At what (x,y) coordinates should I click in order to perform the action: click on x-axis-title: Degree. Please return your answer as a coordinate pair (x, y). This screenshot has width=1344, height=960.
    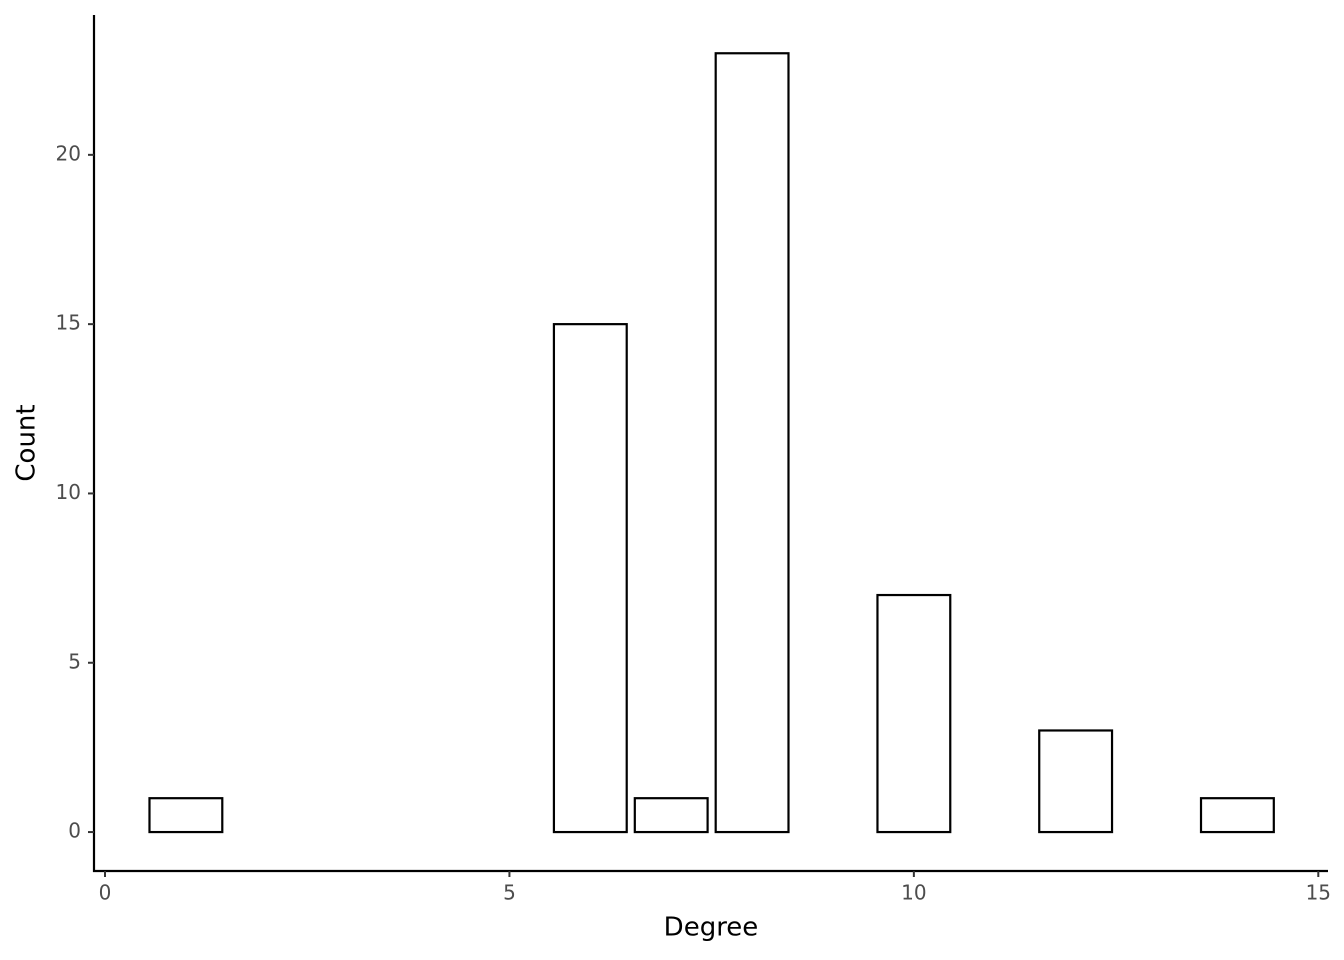
    Looking at the image, I should click on (711, 928).